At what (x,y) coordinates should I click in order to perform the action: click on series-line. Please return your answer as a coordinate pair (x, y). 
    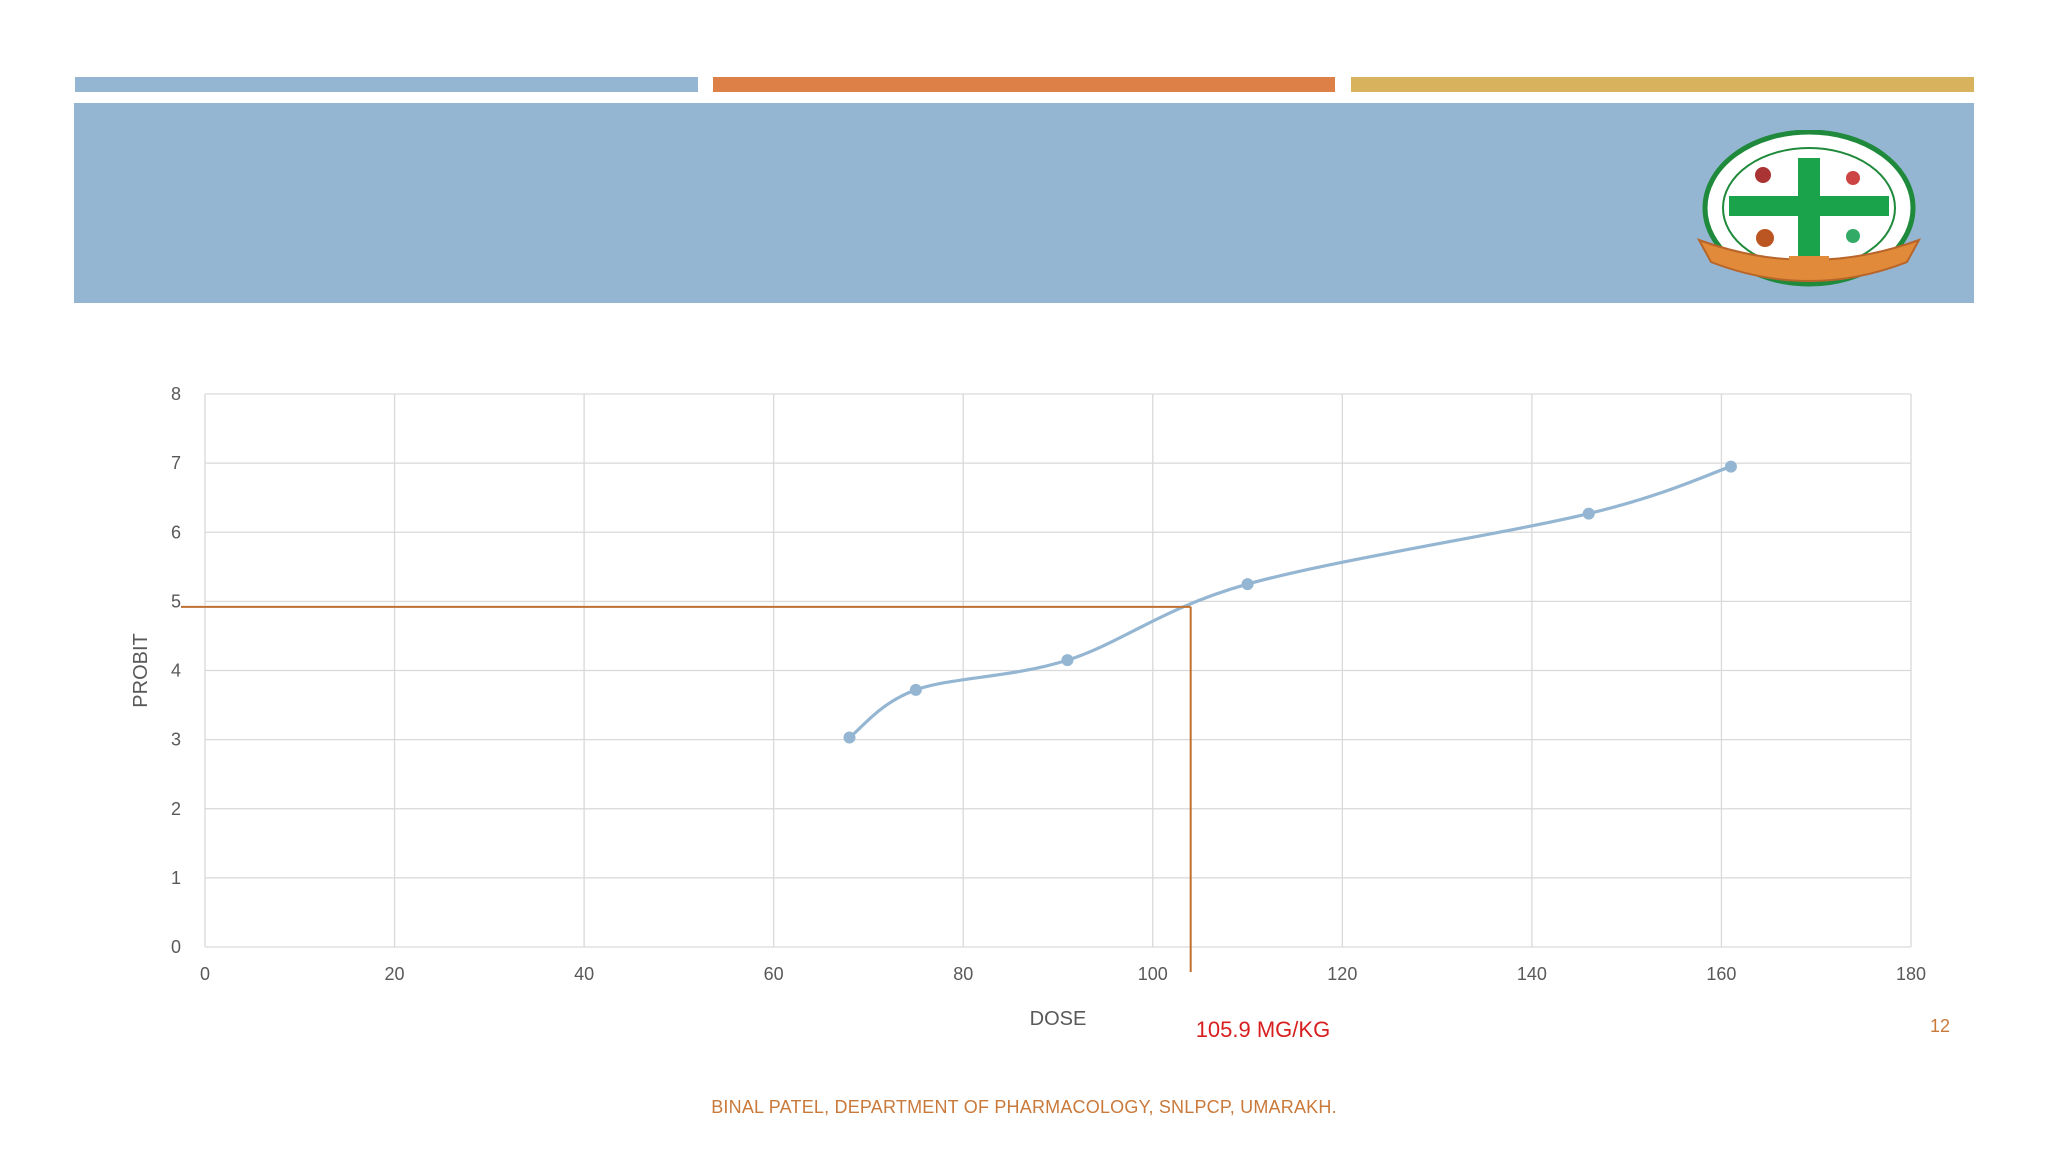
    Looking at the image, I should click on (1290, 602).